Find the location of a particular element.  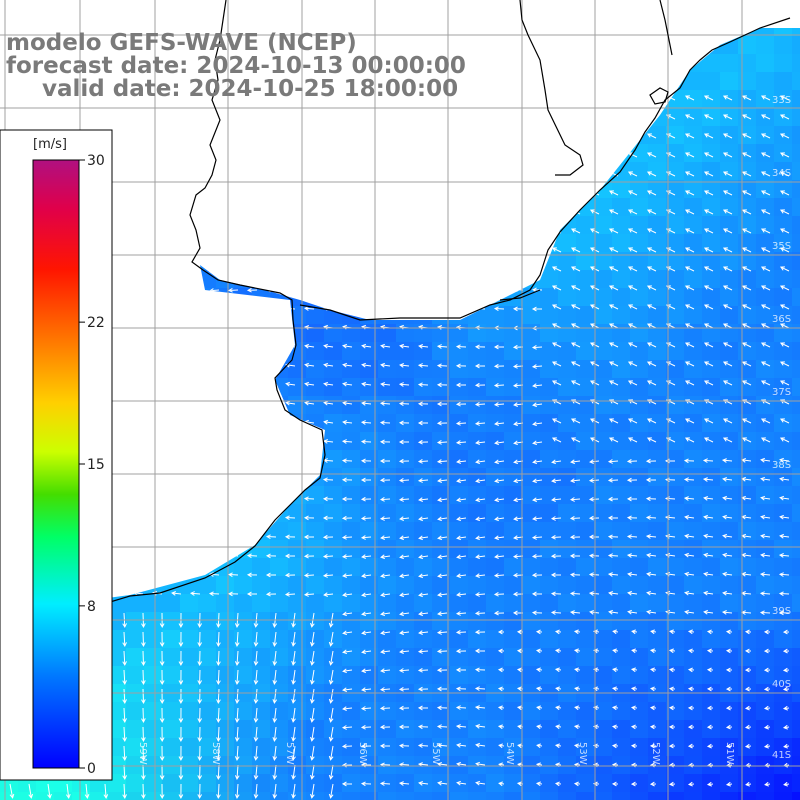

longitude-label: 51W is located at coordinates (729, 753).